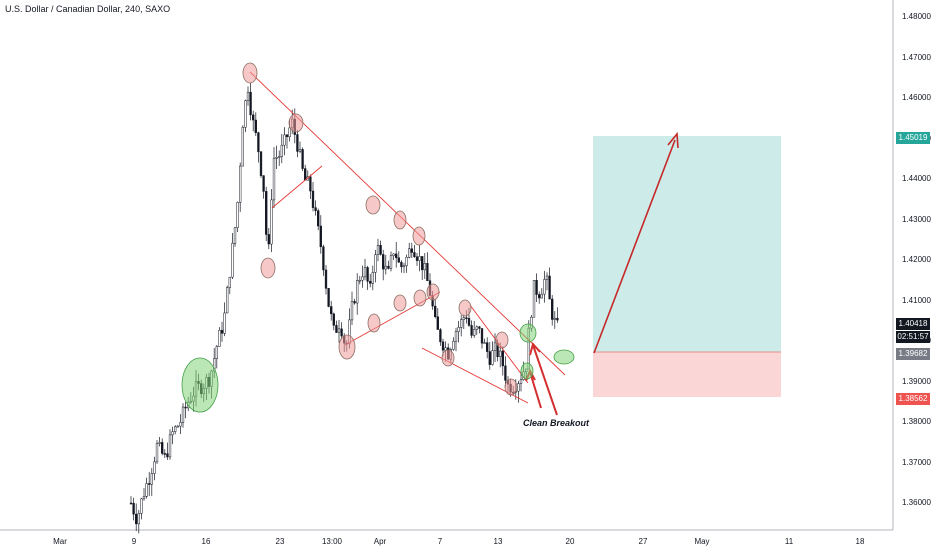 The height and width of the screenshot is (550, 932). What do you see at coordinates (687, 244) in the screenshot?
I see `profit-zone` at bounding box center [687, 244].